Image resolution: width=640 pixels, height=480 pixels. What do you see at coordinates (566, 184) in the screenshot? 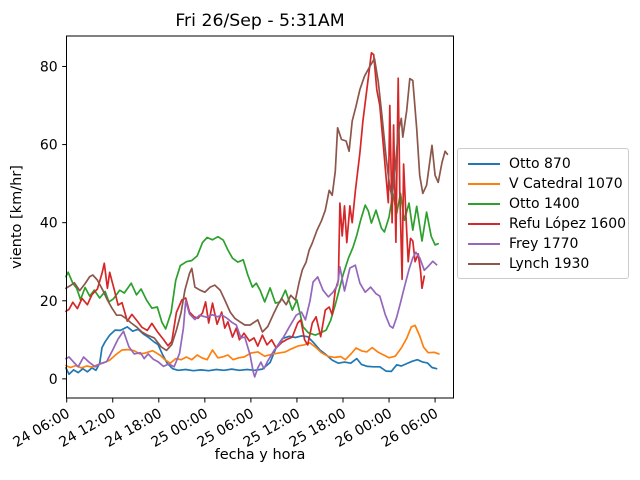
I see `legend-label: V Catedral 1070` at bounding box center [566, 184].